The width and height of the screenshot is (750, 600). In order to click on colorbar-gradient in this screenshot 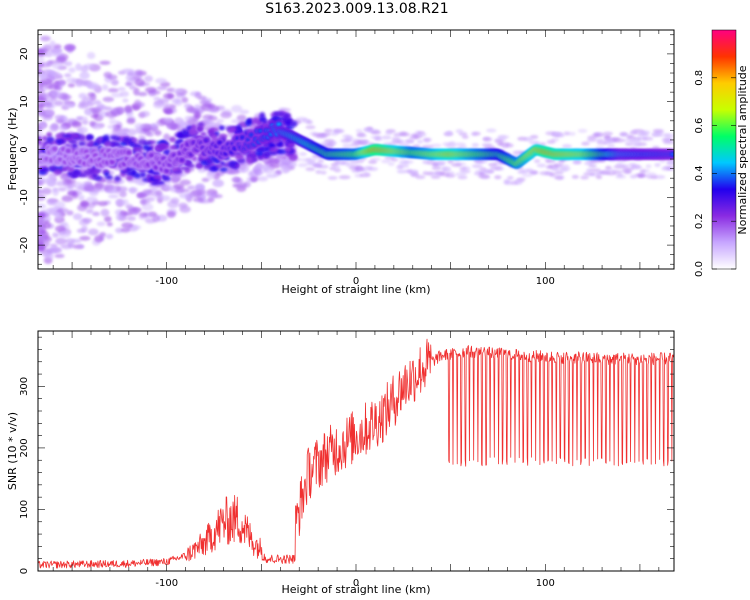, I will do `click(724, 149)`.